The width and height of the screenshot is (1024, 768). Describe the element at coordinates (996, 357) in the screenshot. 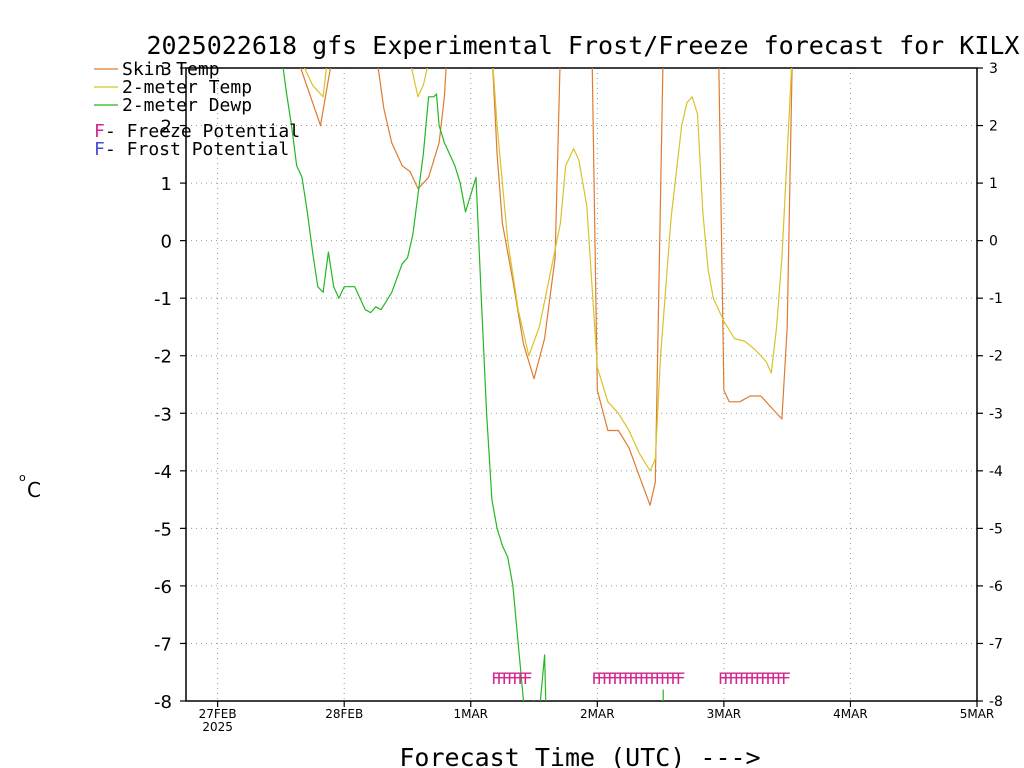

I see `y-tick-label-right: -2` at that location.